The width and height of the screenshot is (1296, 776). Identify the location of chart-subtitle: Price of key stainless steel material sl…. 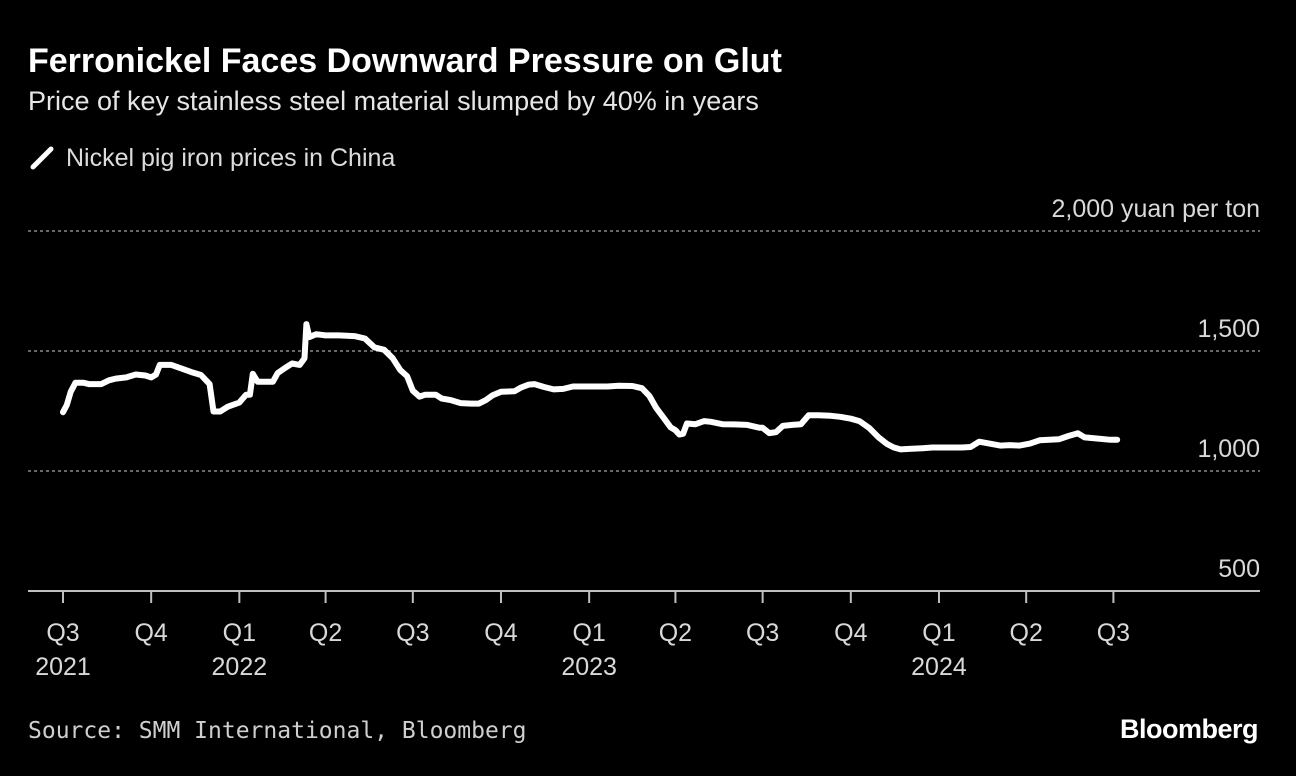
(393, 101).